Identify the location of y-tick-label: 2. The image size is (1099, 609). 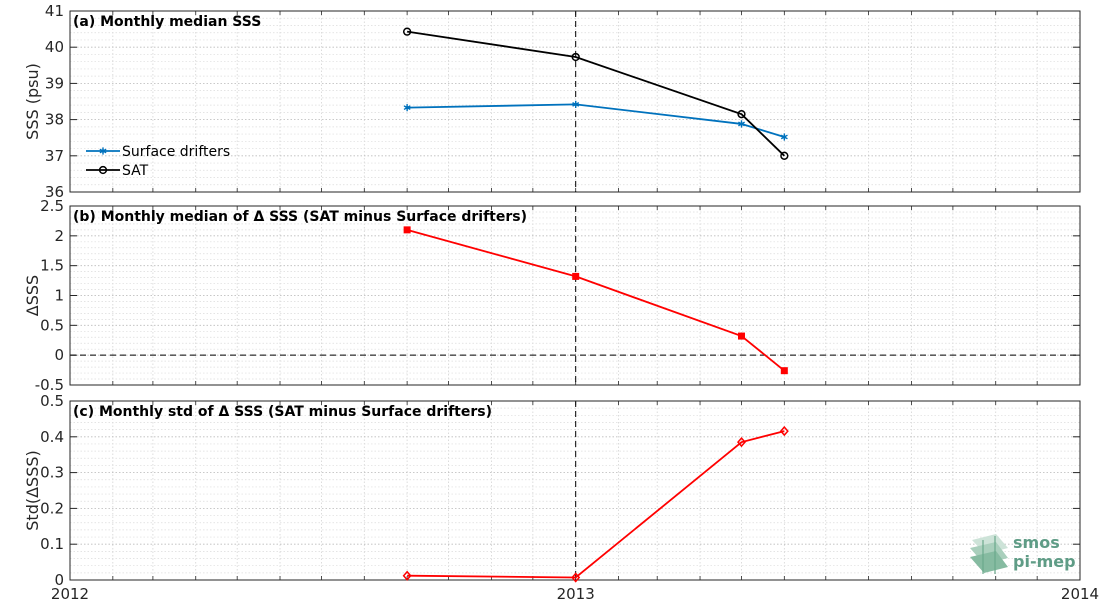
(59, 236).